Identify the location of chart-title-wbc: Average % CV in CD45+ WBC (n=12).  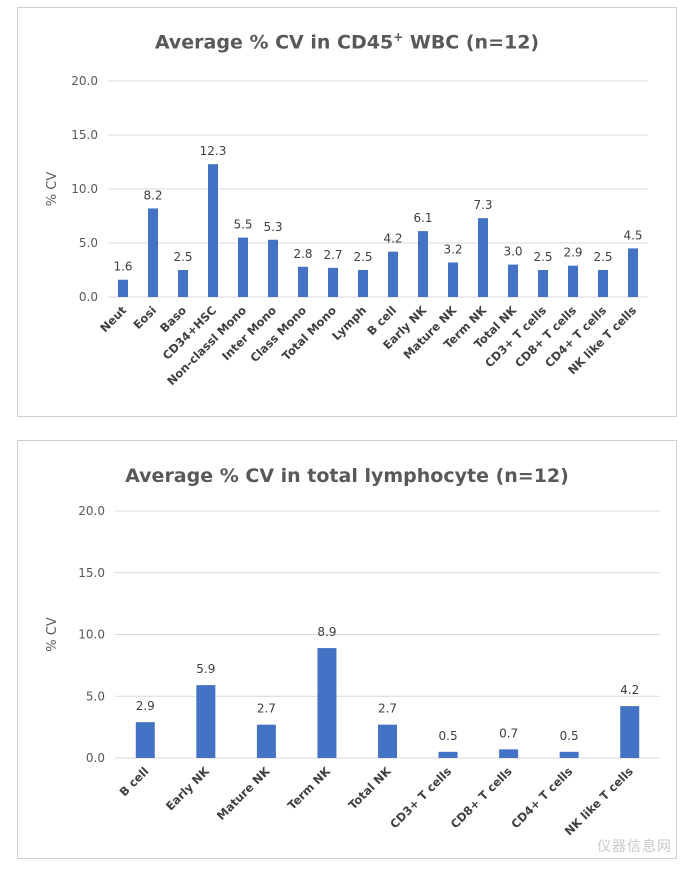
(347, 42).